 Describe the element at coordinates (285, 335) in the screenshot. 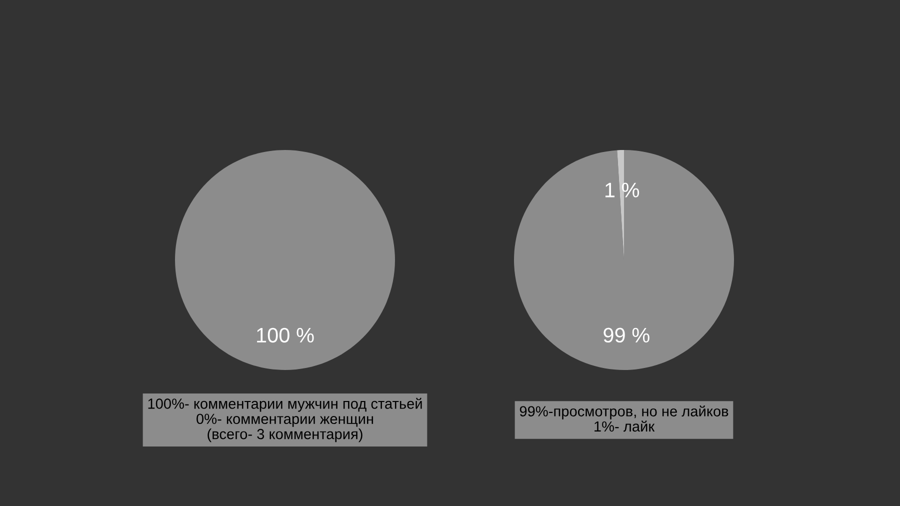

I see `data-label: 100 %` at that location.